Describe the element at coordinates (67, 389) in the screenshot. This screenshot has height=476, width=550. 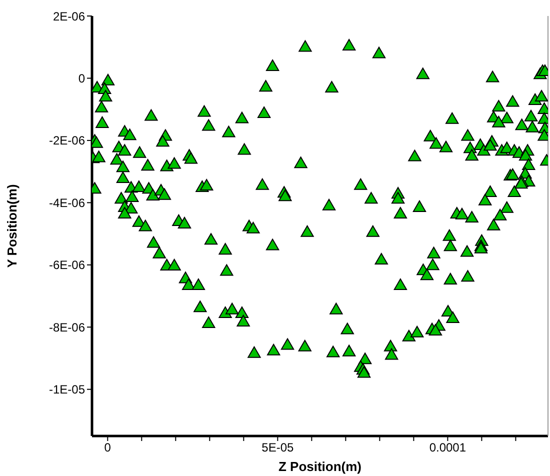
I see `y-tick-label: -1E-05` at that location.